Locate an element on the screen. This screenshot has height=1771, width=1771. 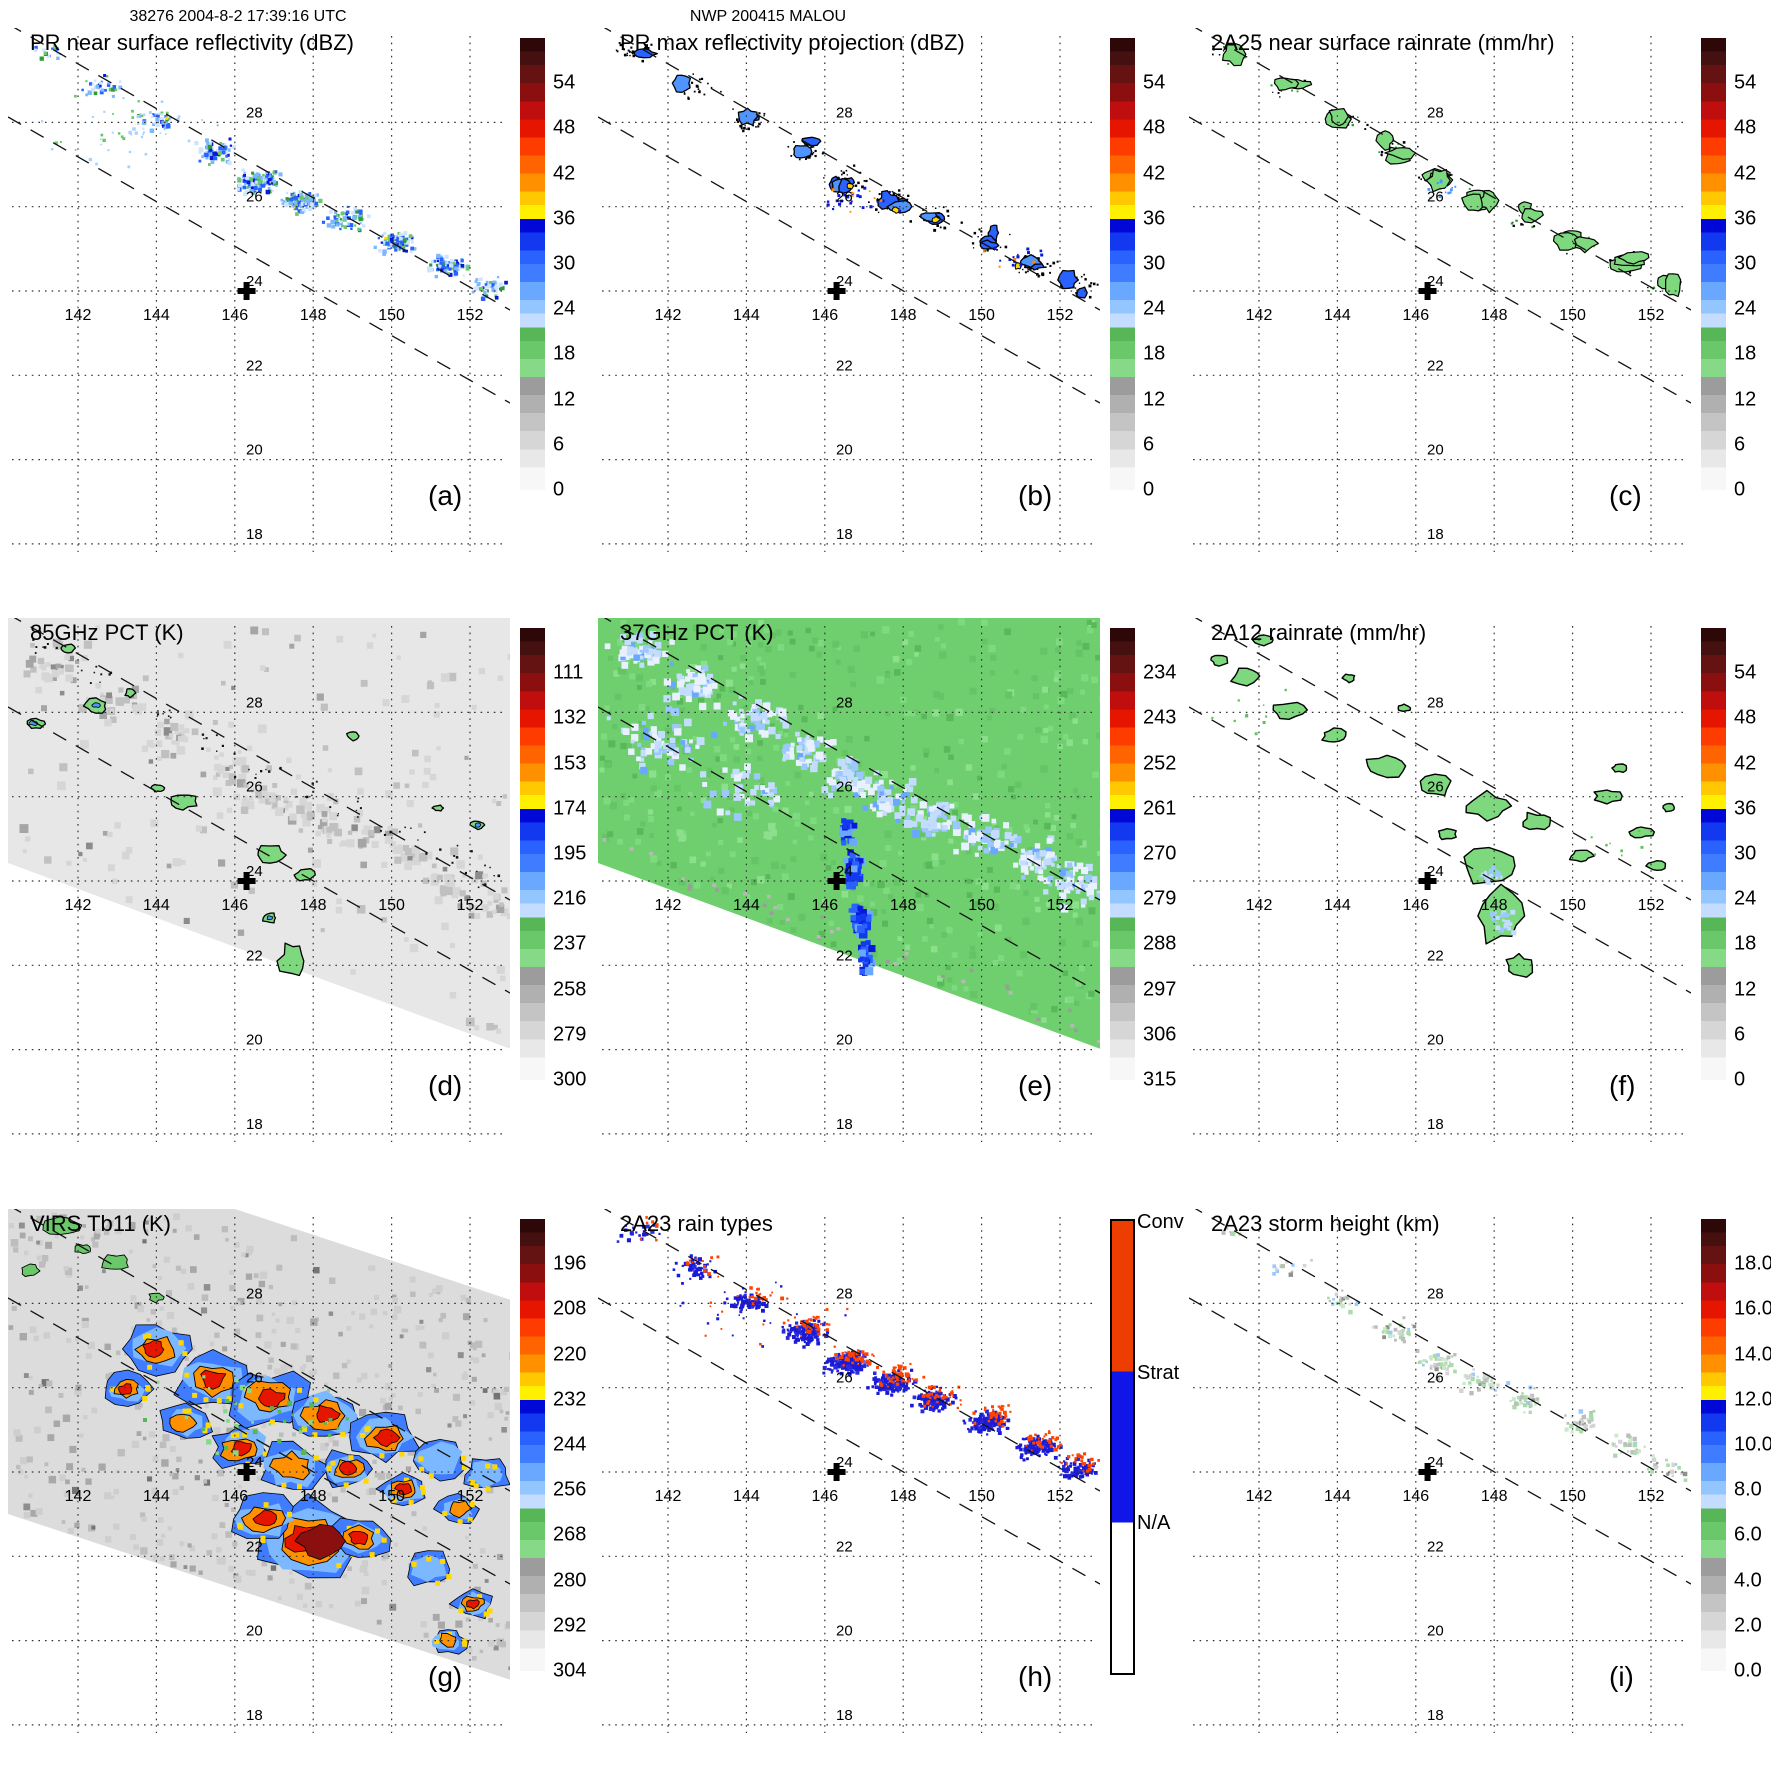
colorbar-a is located at coordinates (532, 264).